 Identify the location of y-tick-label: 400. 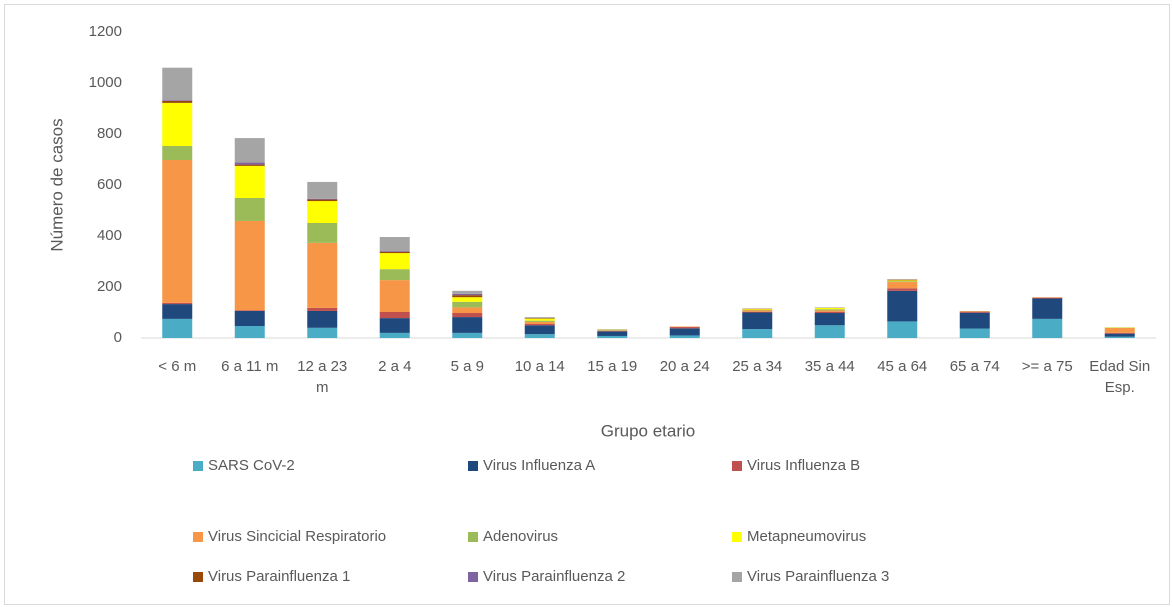
(109, 235).